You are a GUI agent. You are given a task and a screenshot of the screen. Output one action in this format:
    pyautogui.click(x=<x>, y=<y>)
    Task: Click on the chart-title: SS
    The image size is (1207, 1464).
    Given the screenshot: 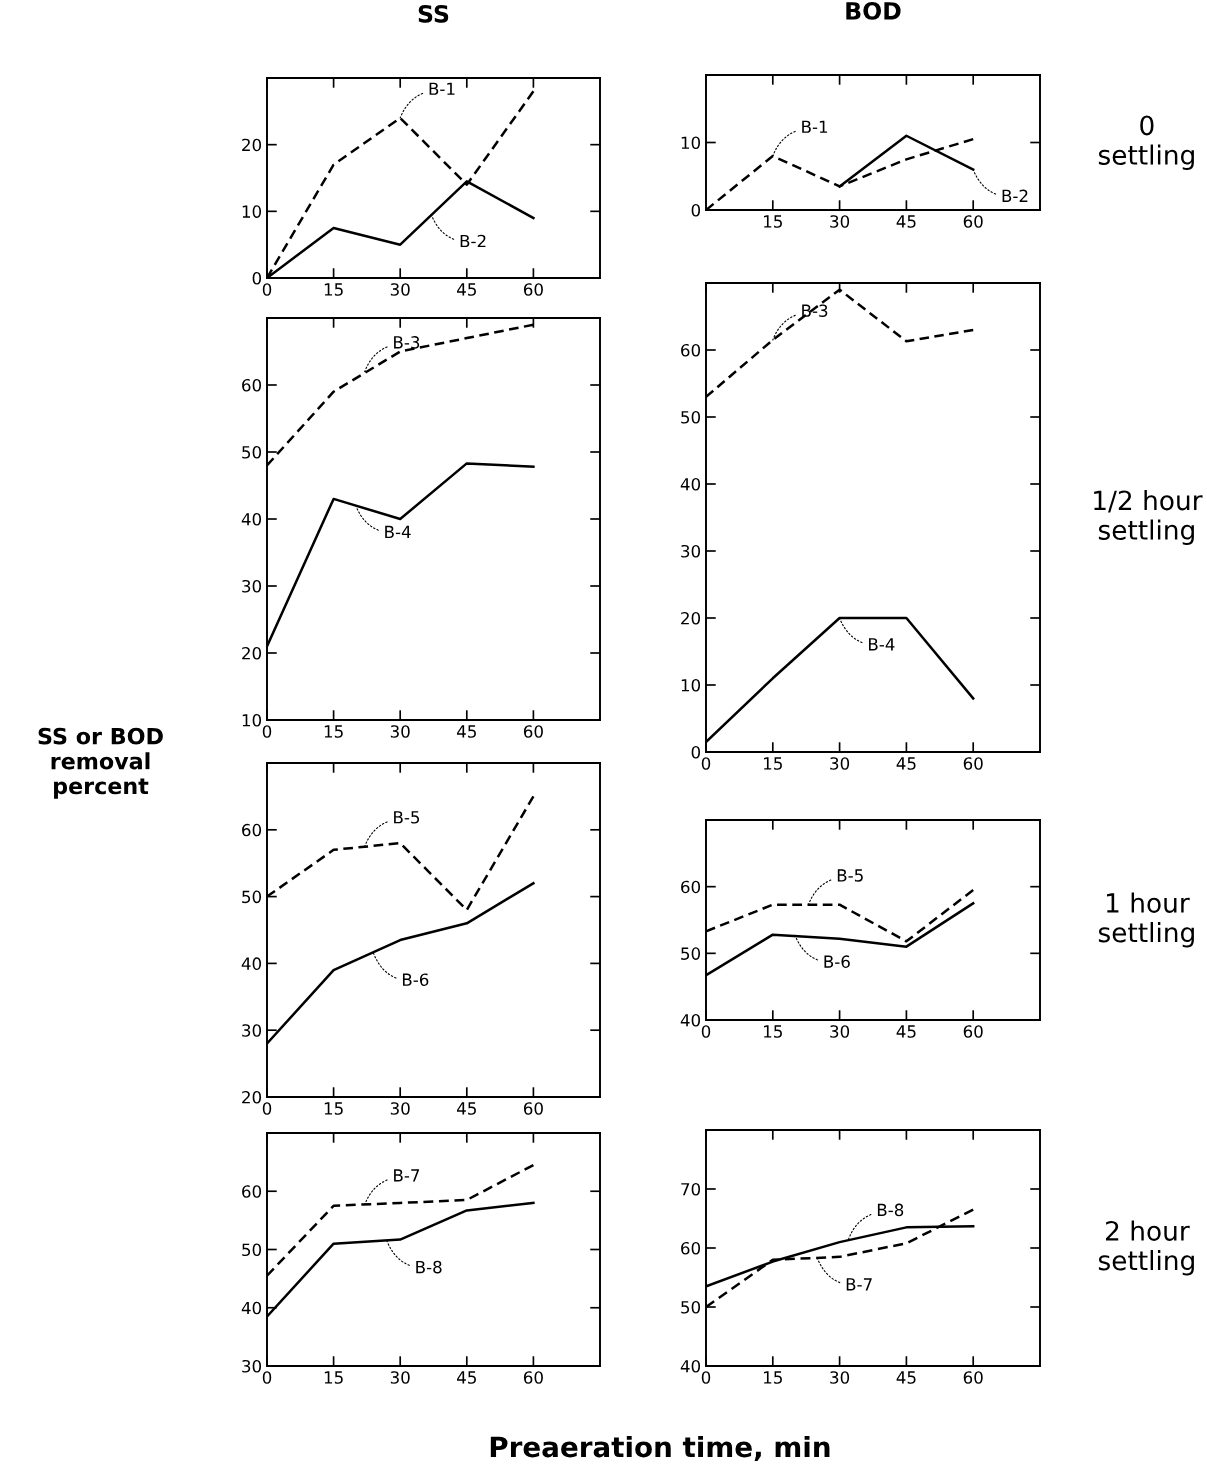 What is the action you would take?
    pyautogui.click(x=433, y=13)
    